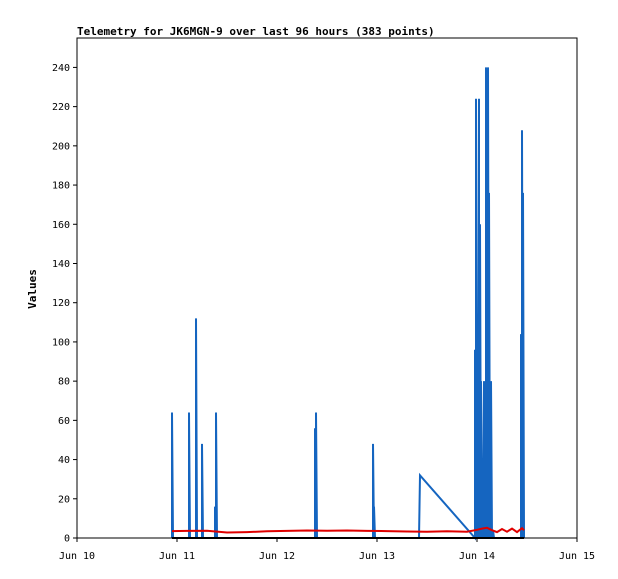 The height and width of the screenshot is (579, 618). What do you see at coordinates (277, 556) in the screenshot?
I see `x-tick-label: Jun 12` at bounding box center [277, 556].